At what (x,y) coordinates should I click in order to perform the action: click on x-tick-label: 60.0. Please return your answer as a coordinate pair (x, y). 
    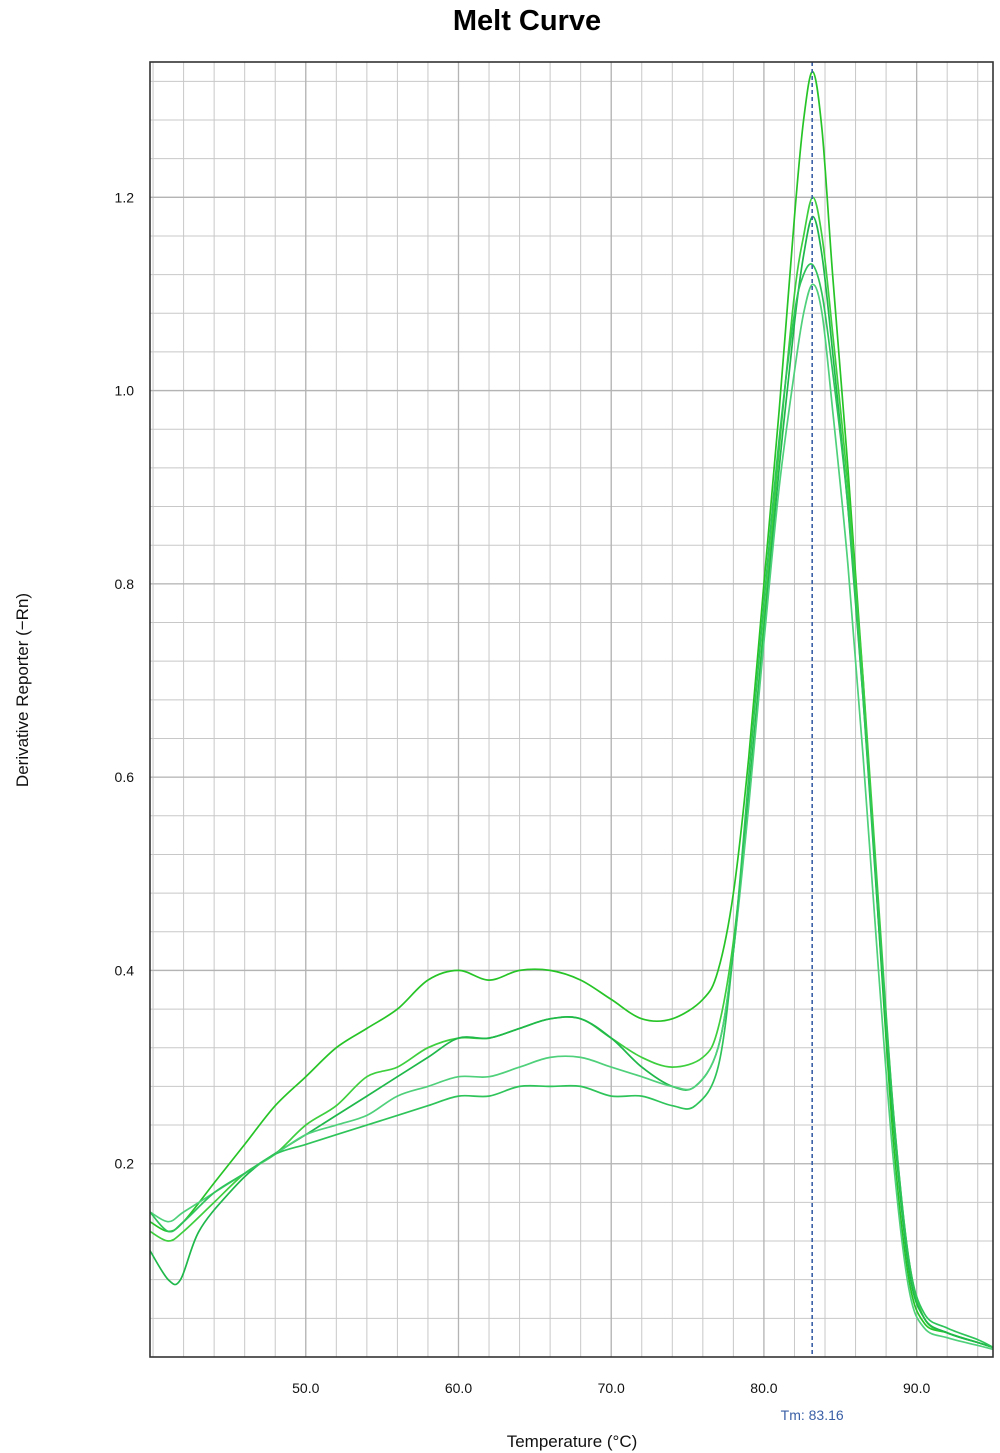
    Looking at the image, I should click on (458, 1388).